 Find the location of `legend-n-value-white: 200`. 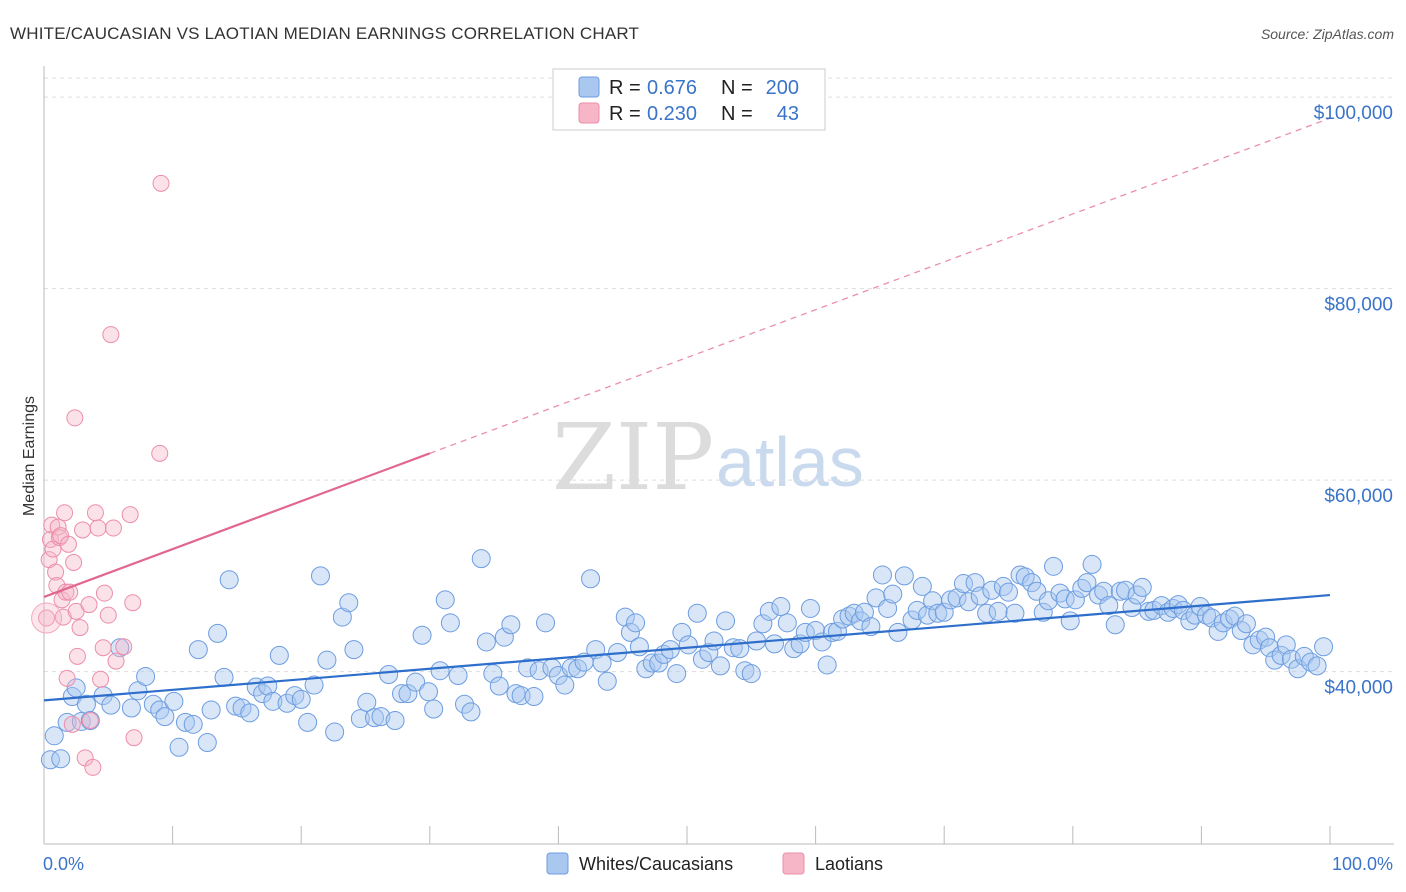

legend-n-value-white: 200 is located at coordinates (782, 88).